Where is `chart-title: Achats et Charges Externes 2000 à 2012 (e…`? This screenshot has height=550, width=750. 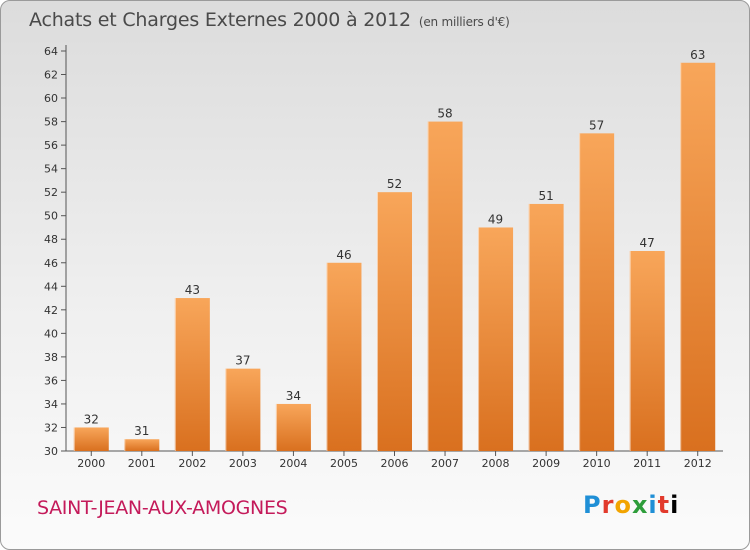 chart-title: Achats et Charges Externes 2000 à 2012 (e… is located at coordinates (269, 20).